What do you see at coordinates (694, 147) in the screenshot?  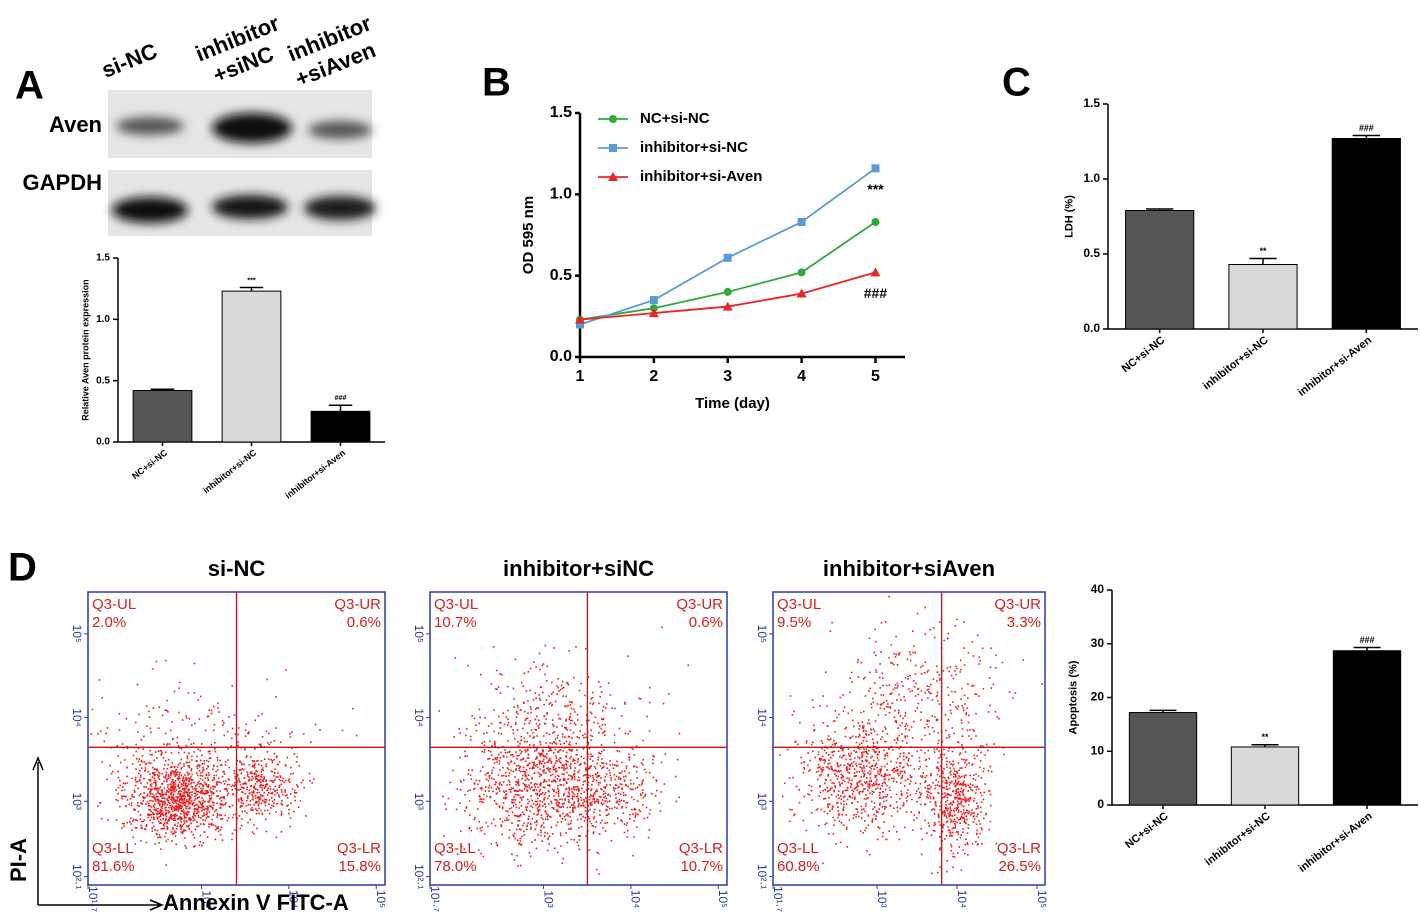 I see `legend-label: inhibitor+si-NC` at bounding box center [694, 147].